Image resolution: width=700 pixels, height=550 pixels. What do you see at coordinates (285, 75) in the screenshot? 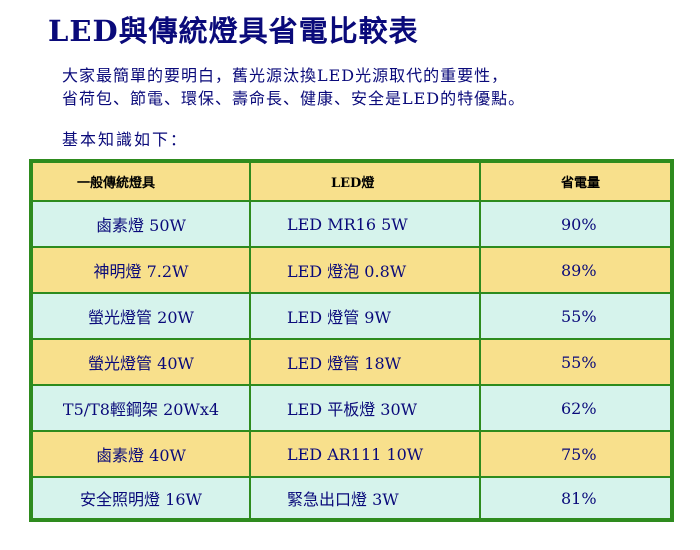
I see `intro-line-1: 大家最簡單的要明白，舊光源汰換LED光源取代的重要性，` at bounding box center [285, 75].